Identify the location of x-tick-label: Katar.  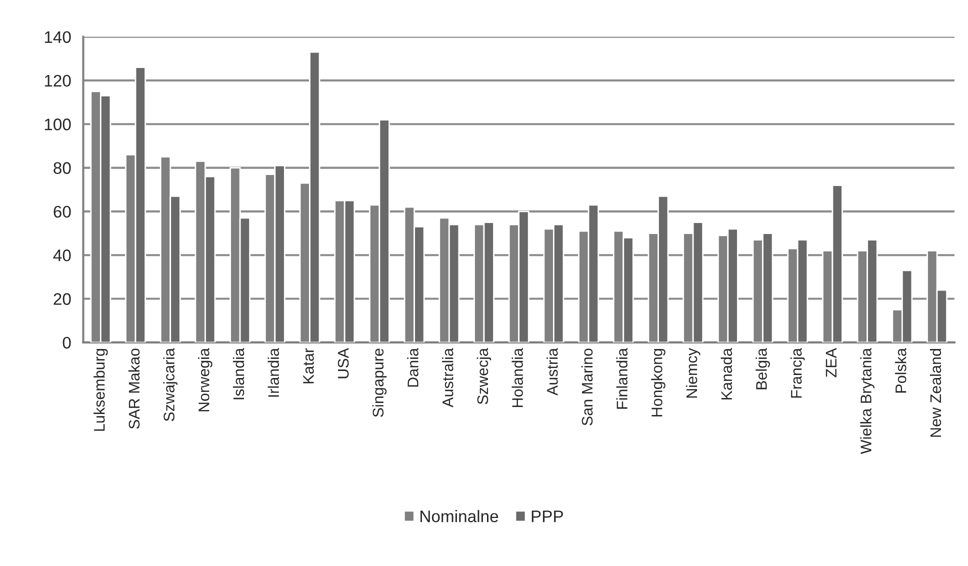
(308, 366).